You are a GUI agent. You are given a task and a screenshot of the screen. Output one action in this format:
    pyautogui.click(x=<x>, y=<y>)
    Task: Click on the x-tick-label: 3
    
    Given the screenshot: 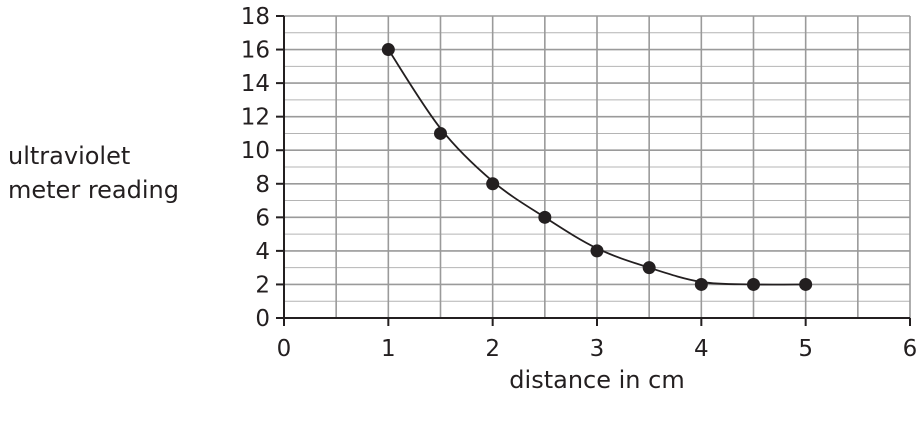 What is the action you would take?
    pyautogui.click(x=597, y=349)
    